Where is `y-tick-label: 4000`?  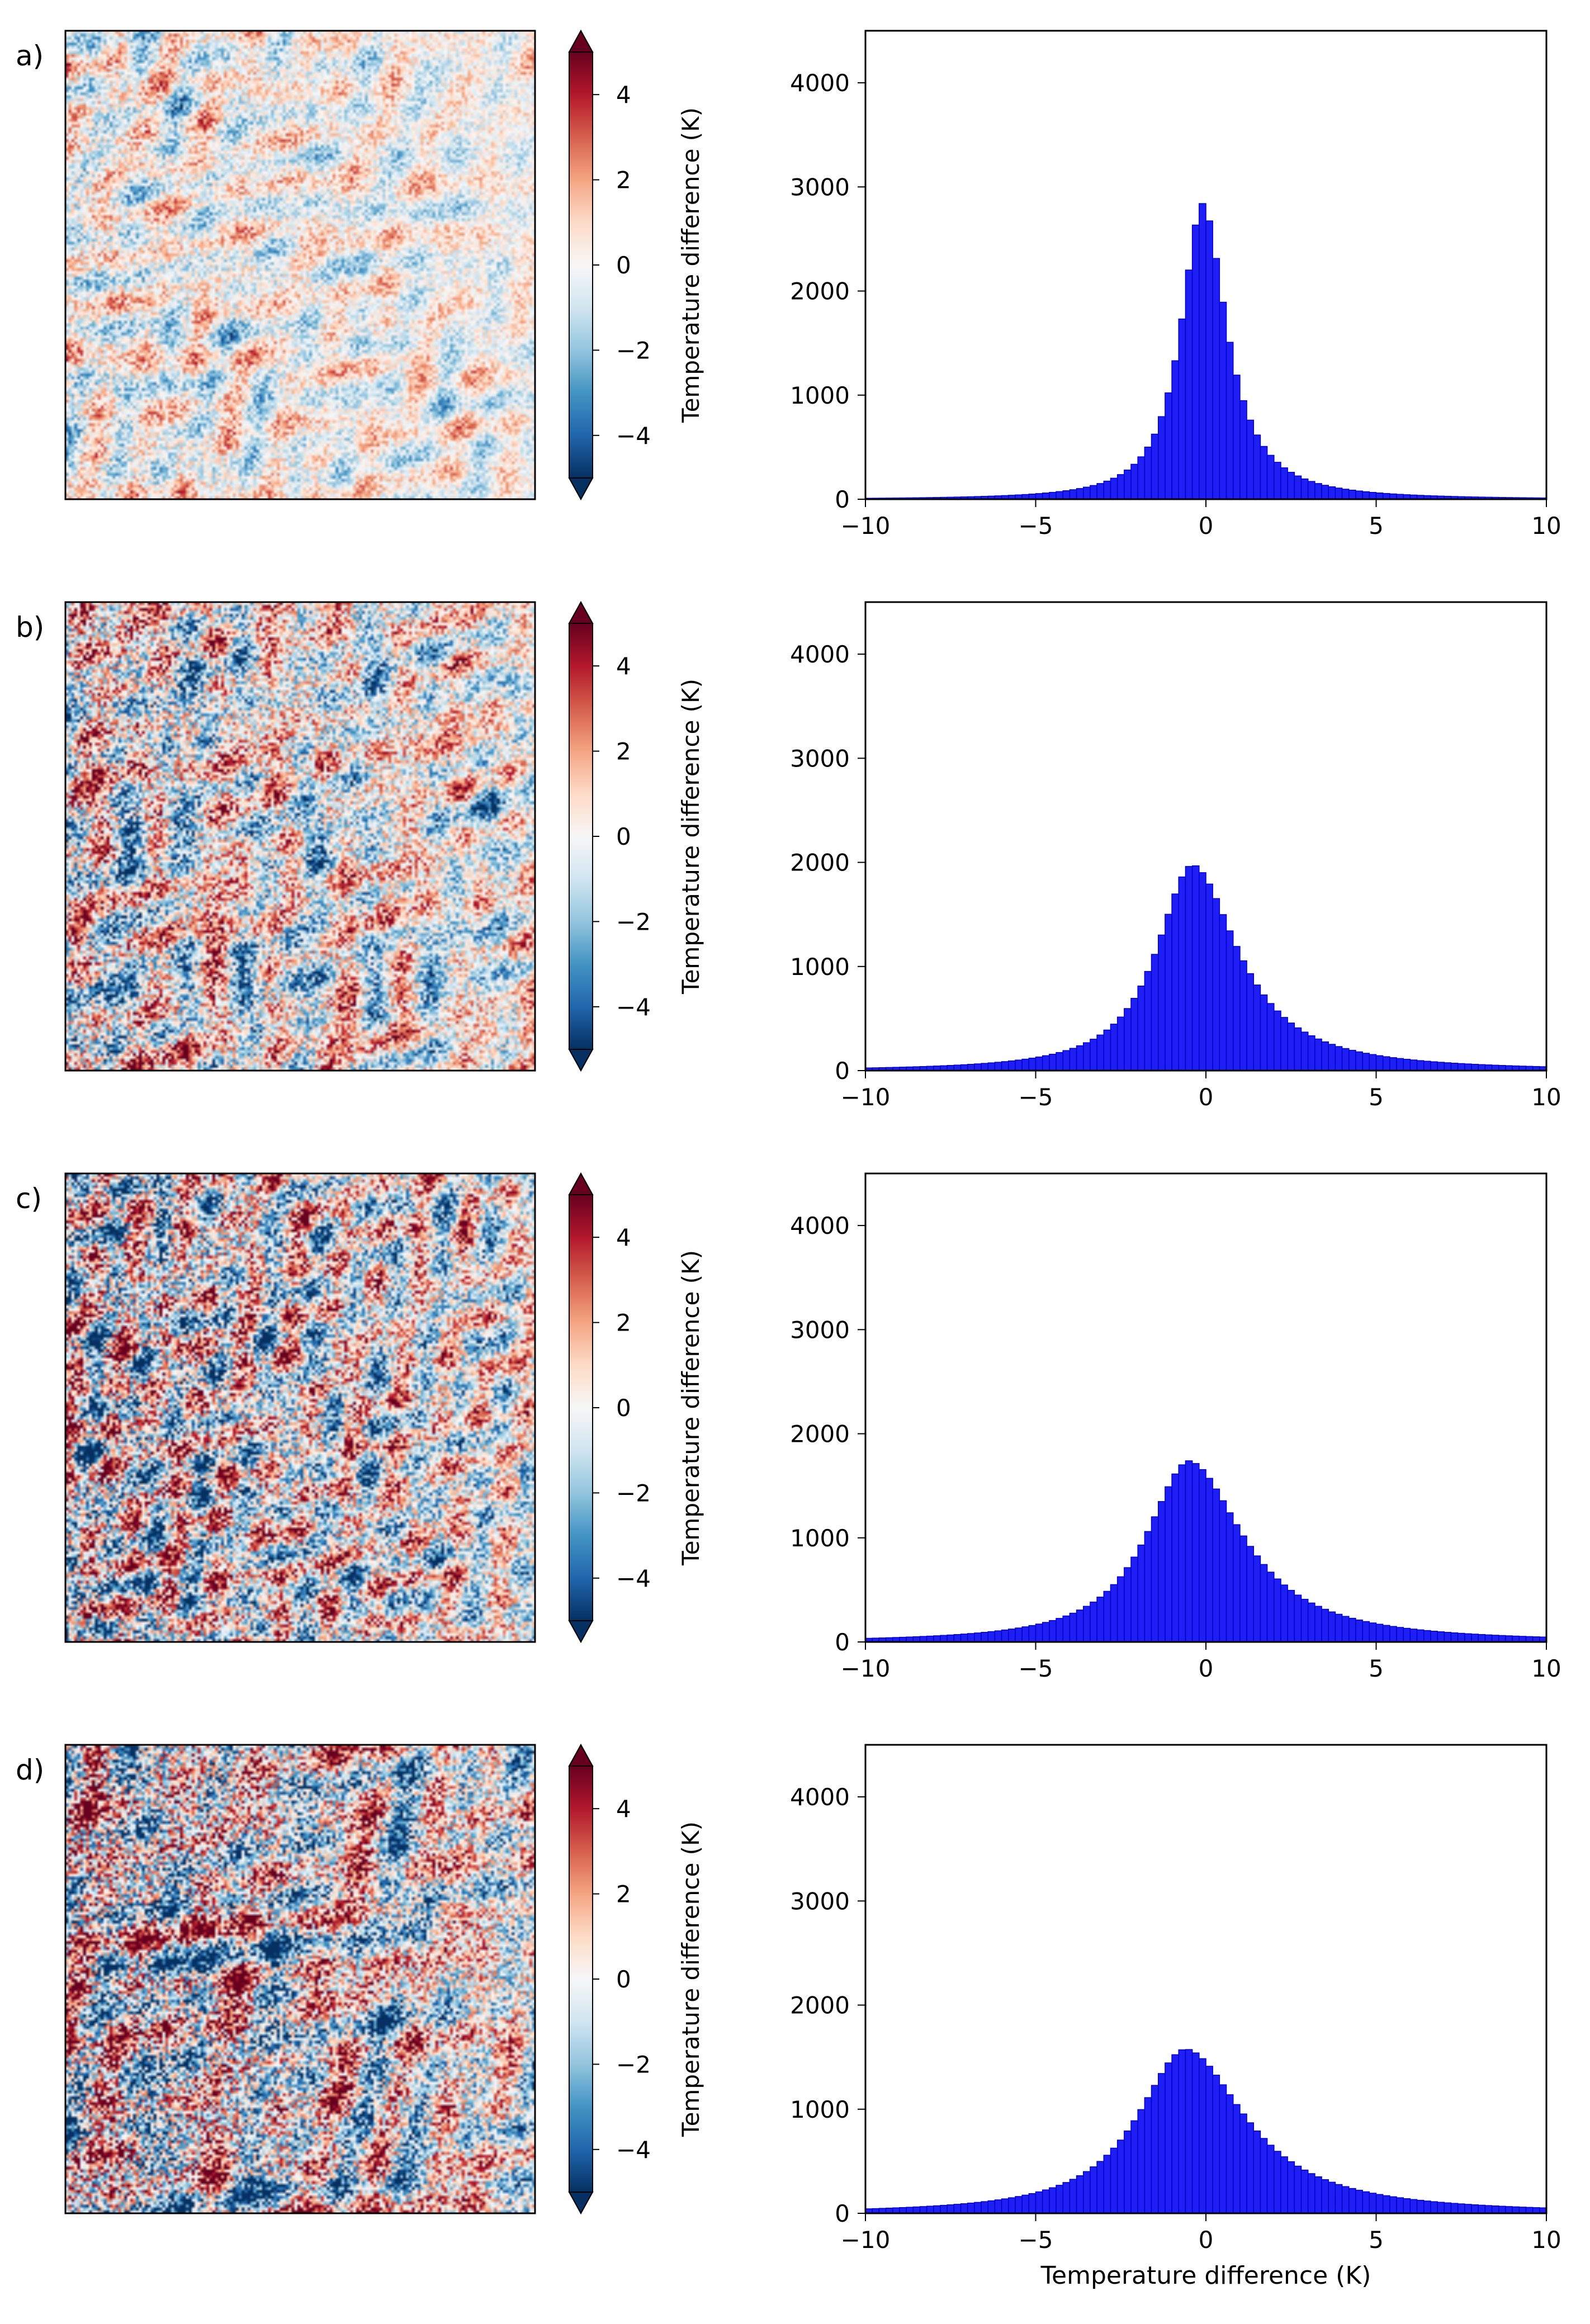 y-tick-label: 4000 is located at coordinates (820, 1797).